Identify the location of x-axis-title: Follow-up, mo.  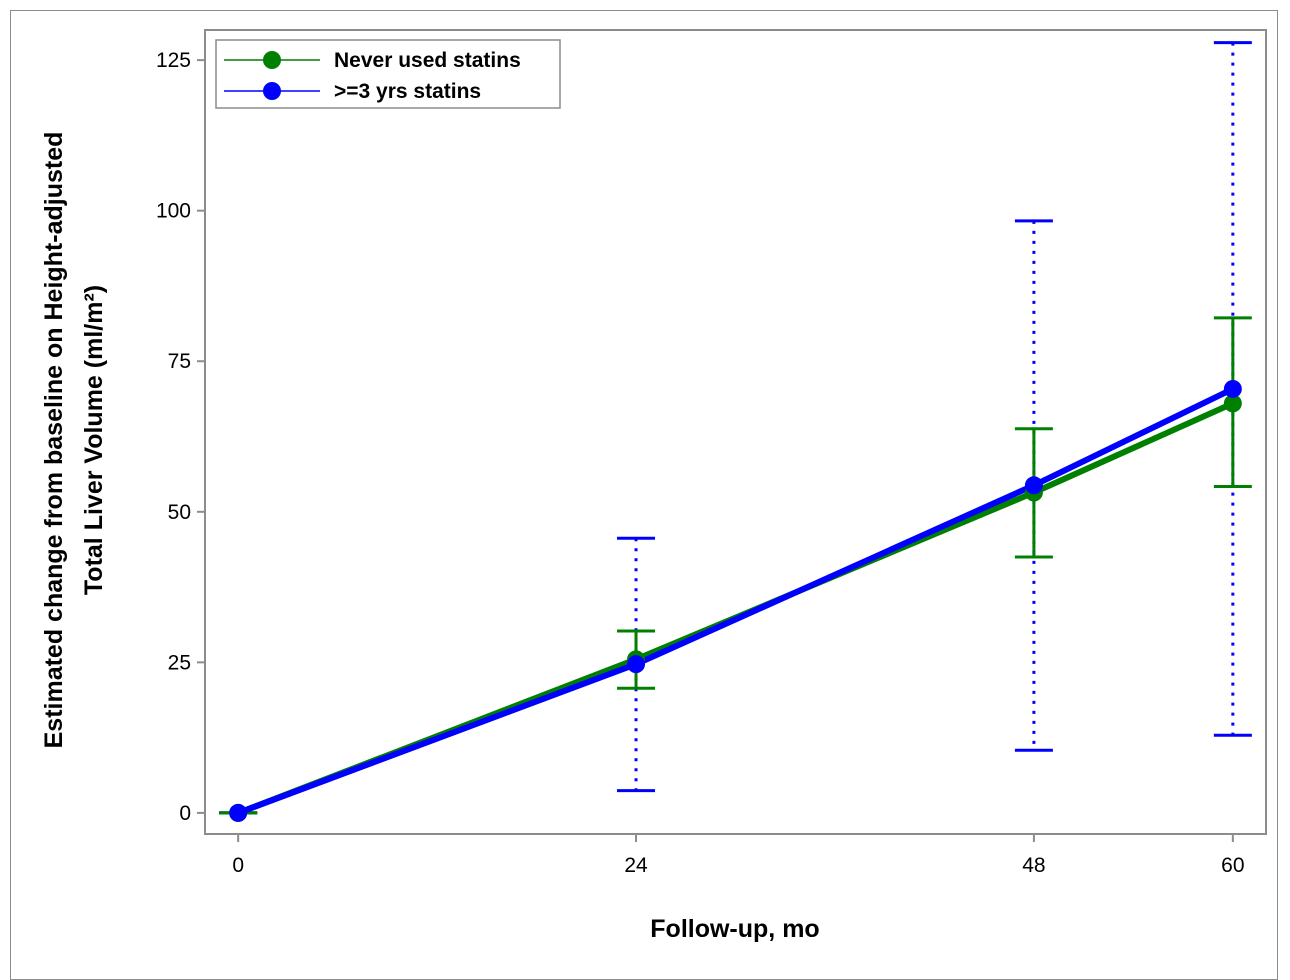
(734, 929).